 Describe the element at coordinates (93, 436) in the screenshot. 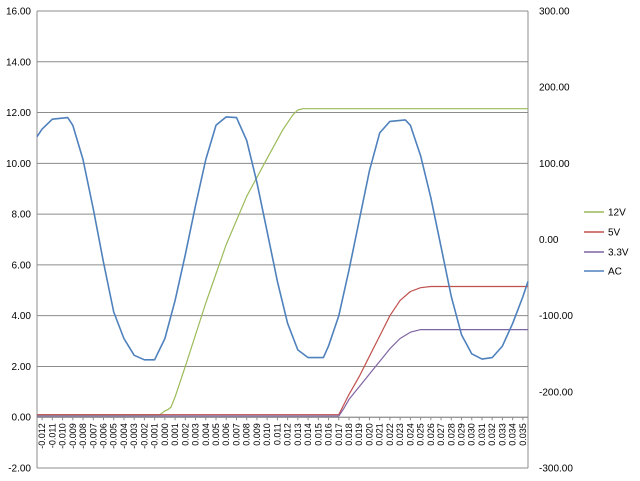

I see `x-tick-label: -0.007` at that location.